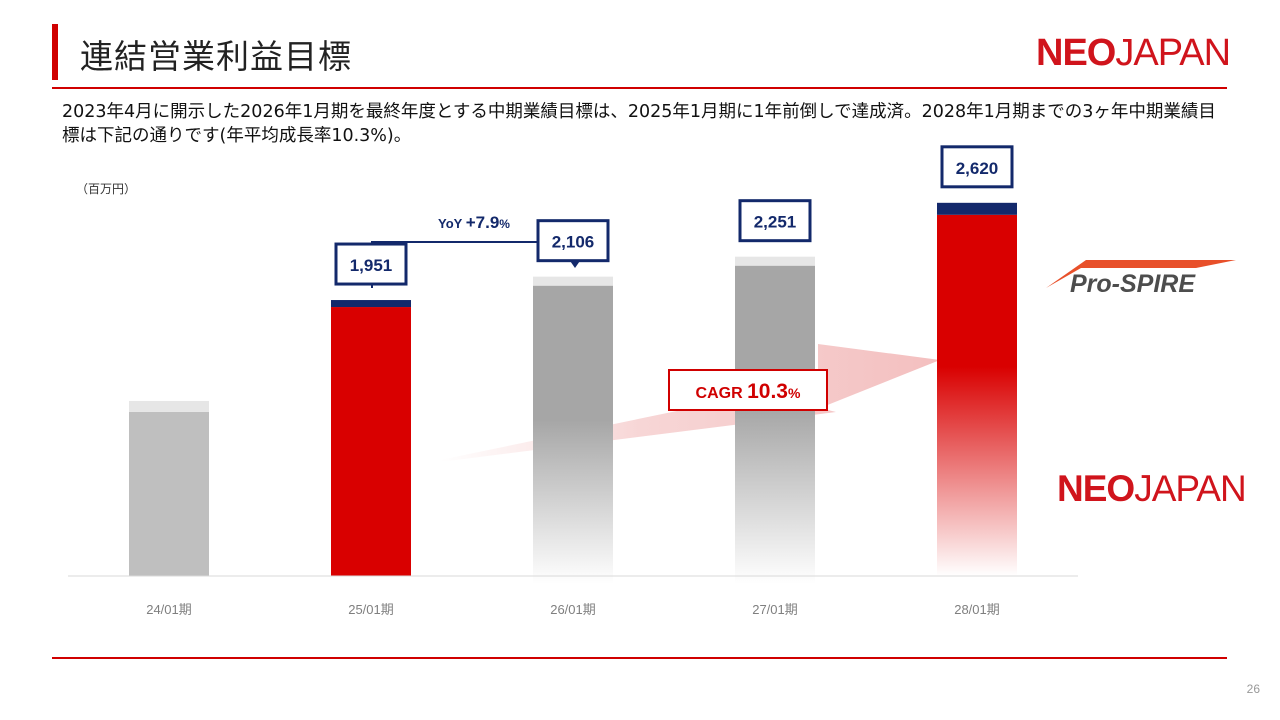 This screenshot has height=720, width=1280. Describe the element at coordinates (1152, 488) in the screenshot. I see `neojapan-logo-chart: NEOJAPAN` at that location.